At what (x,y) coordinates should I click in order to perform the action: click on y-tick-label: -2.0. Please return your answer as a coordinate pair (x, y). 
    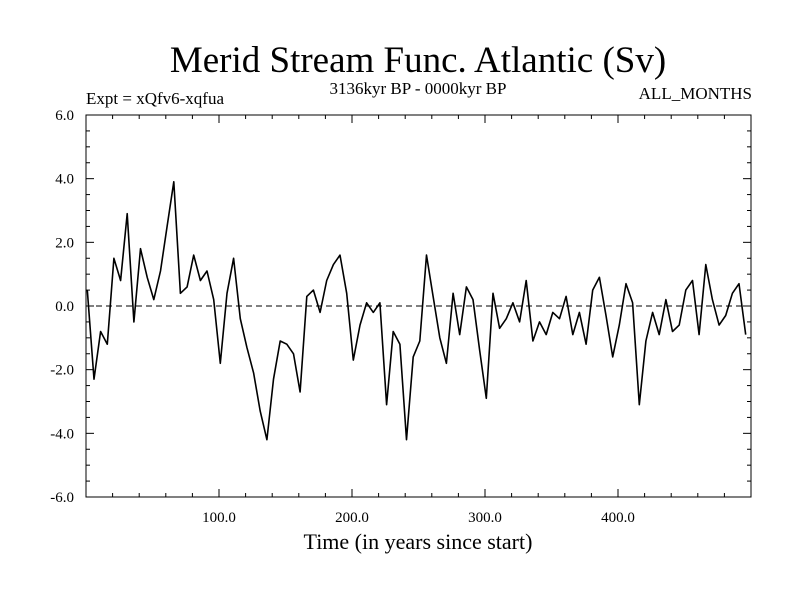
    Looking at the image, I should click on (62, 371).